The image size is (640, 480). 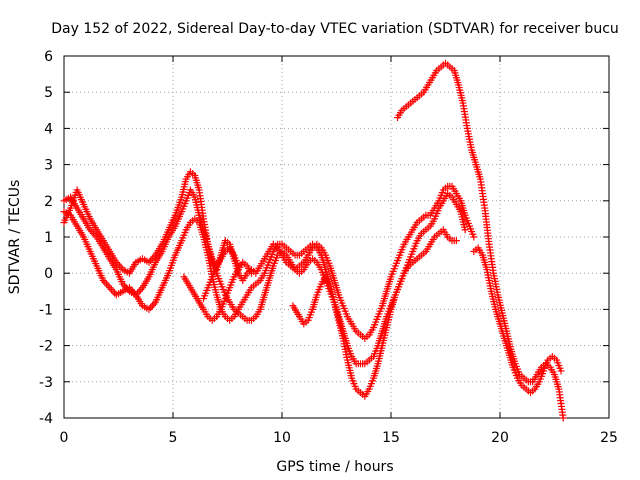 What do you see at coordinates (46, 383) in the screenshot?
I see `y-tick-label: -3` at bounding box center [46, 383].